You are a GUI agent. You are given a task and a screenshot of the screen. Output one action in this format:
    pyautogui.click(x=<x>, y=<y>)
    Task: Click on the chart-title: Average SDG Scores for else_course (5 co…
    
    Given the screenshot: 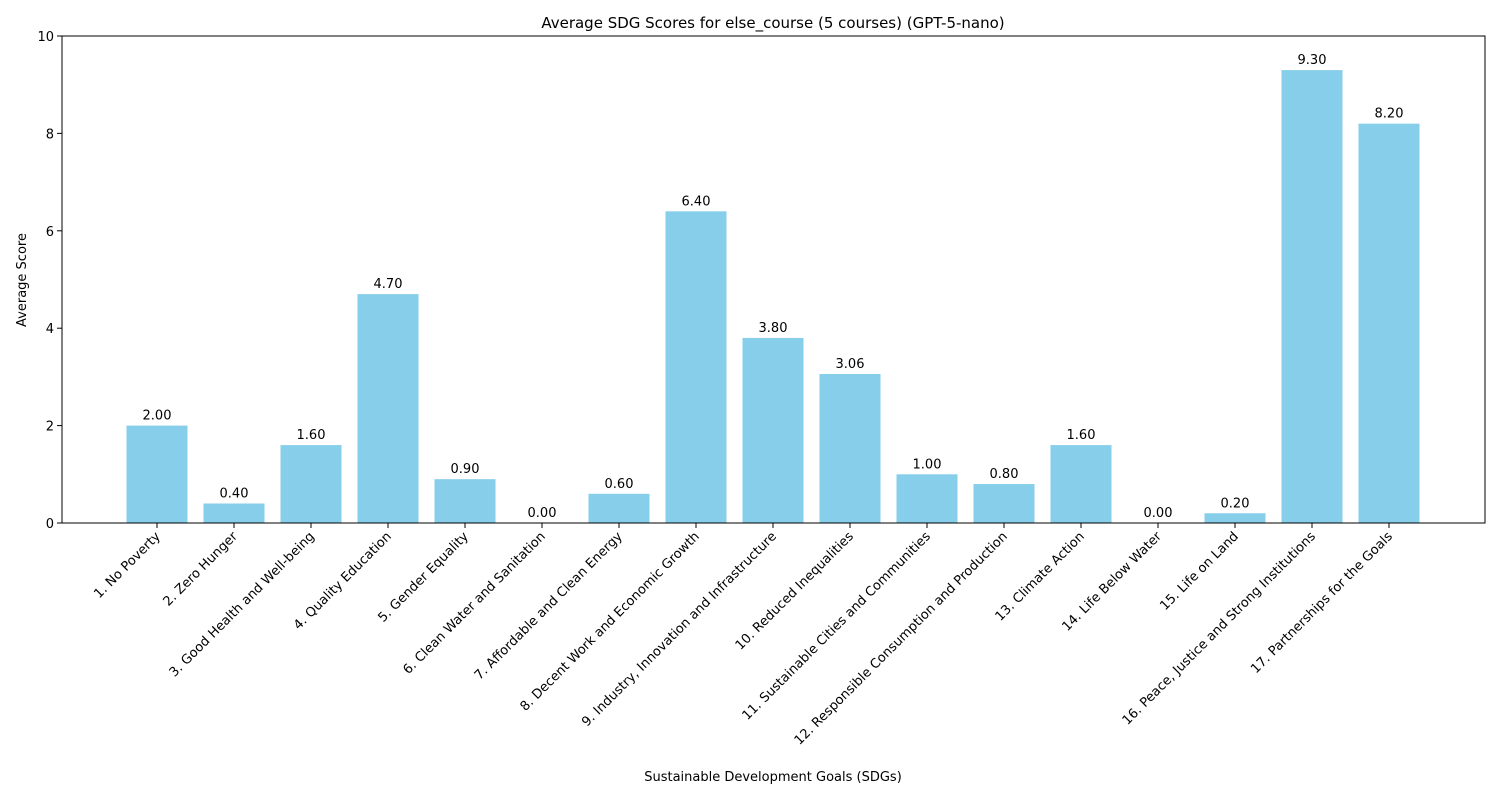 What is the action you would take?
    pyautogui.click(x=772, y=23)
    